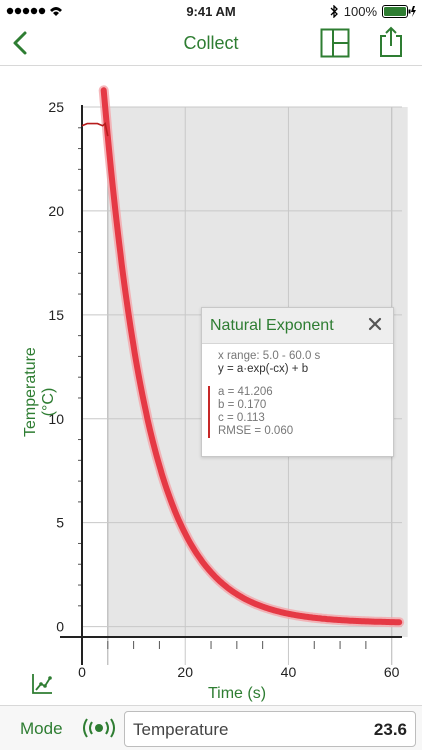 The image size is (422, 750). What do you see at coordinates (41, 728) in the screenshot?
I see `mode-button: Mode` at bounding box center [41, 728].